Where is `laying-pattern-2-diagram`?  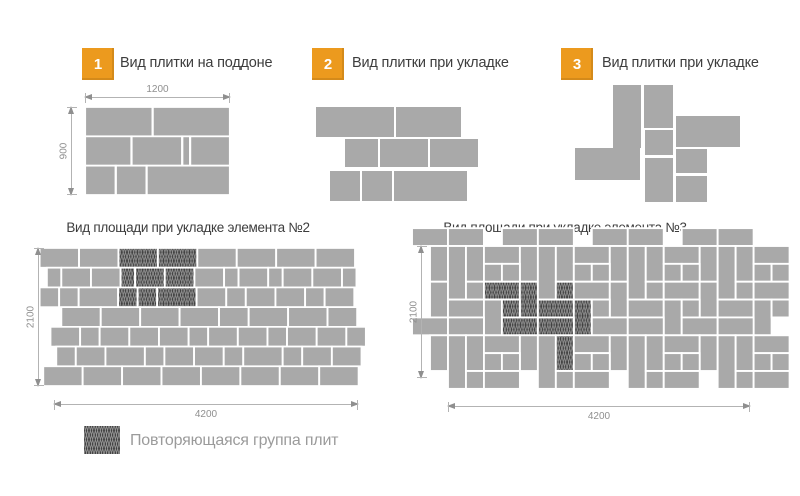
laying-pattern-2-diagram is located at coordinates (397, 154).